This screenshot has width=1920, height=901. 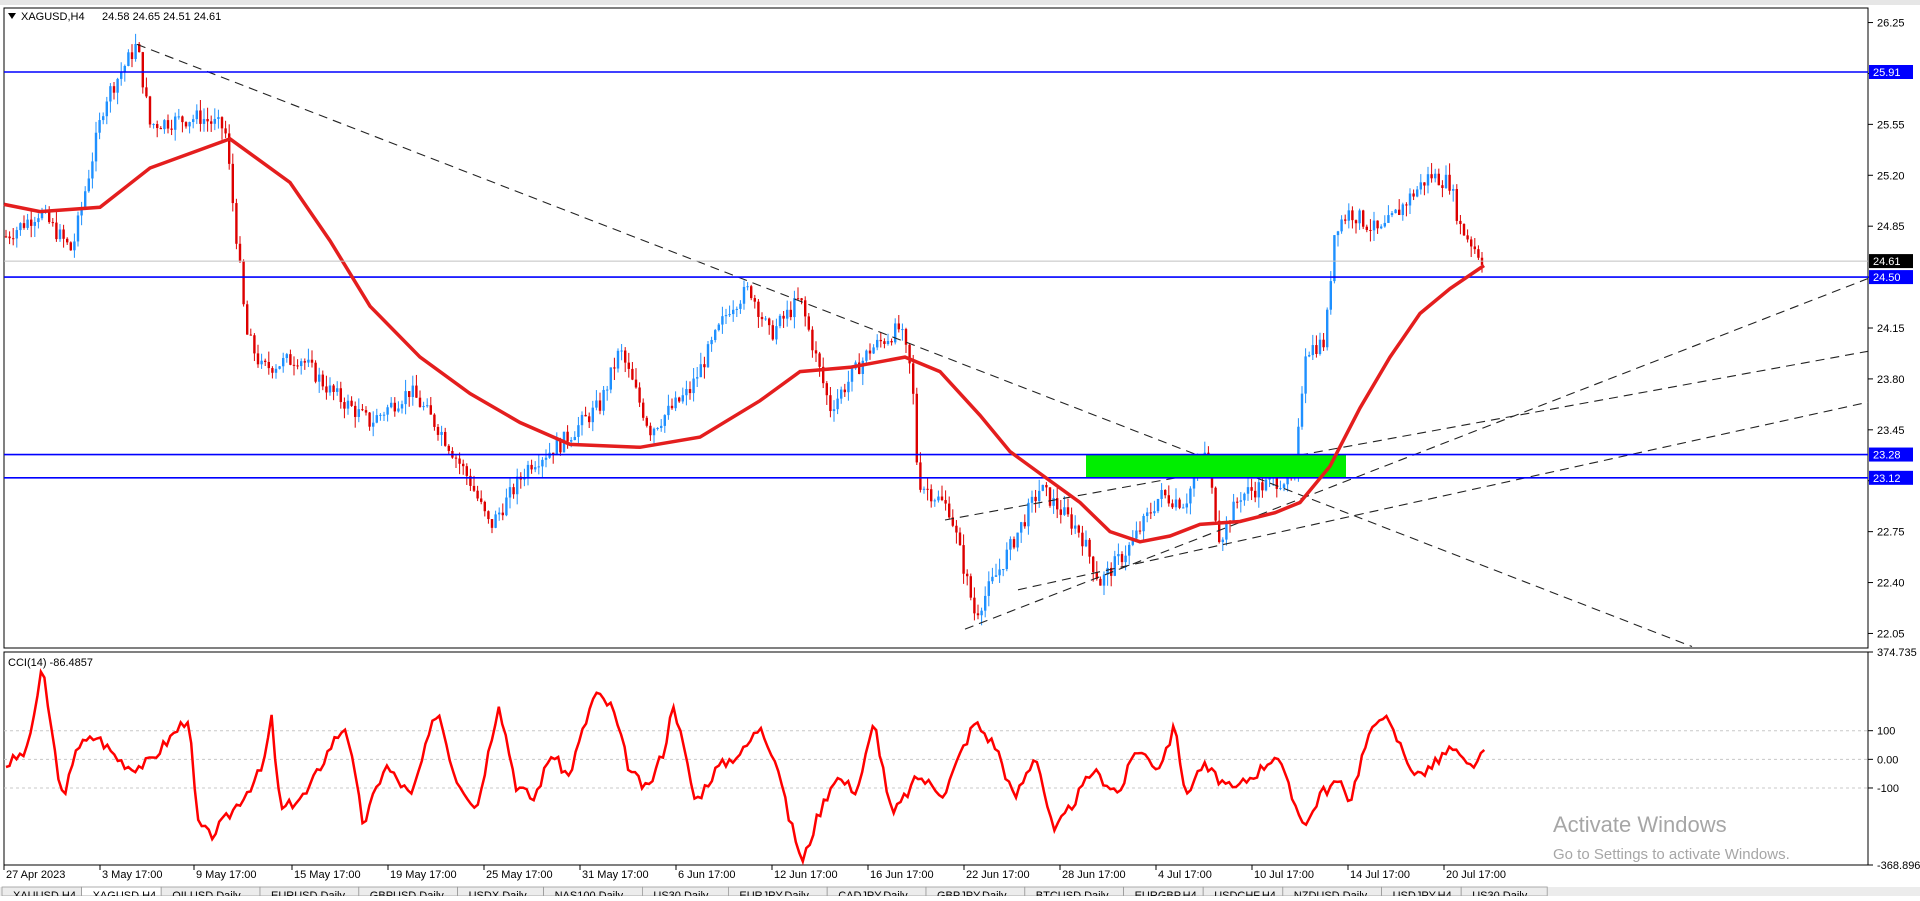 I want to click on price-tick-label: 22.40, so click(x=1891, y=584).